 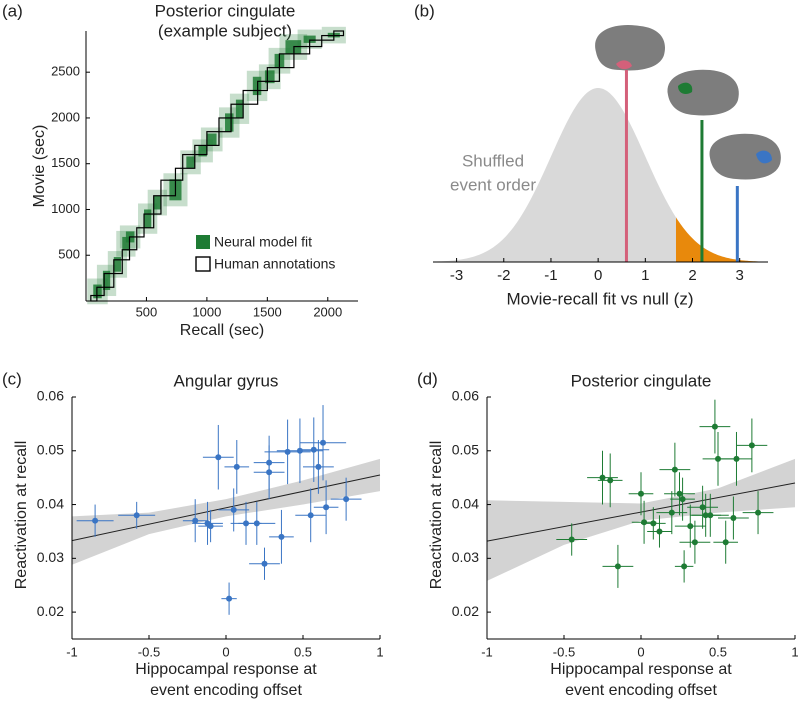 I want to click on confidence-band, so click(x=226, y=511).